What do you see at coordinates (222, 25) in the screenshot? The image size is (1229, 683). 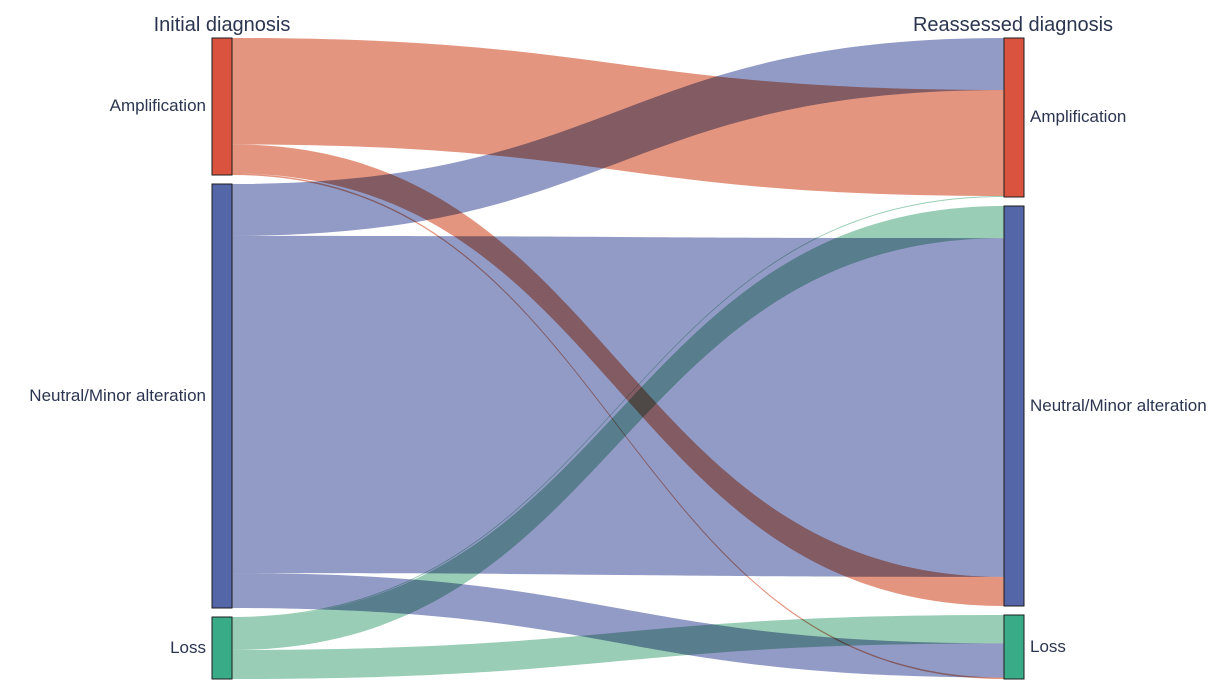 I see `initial-diagnosis-title: Initial diagnosis` at bounding box center [222, 25].